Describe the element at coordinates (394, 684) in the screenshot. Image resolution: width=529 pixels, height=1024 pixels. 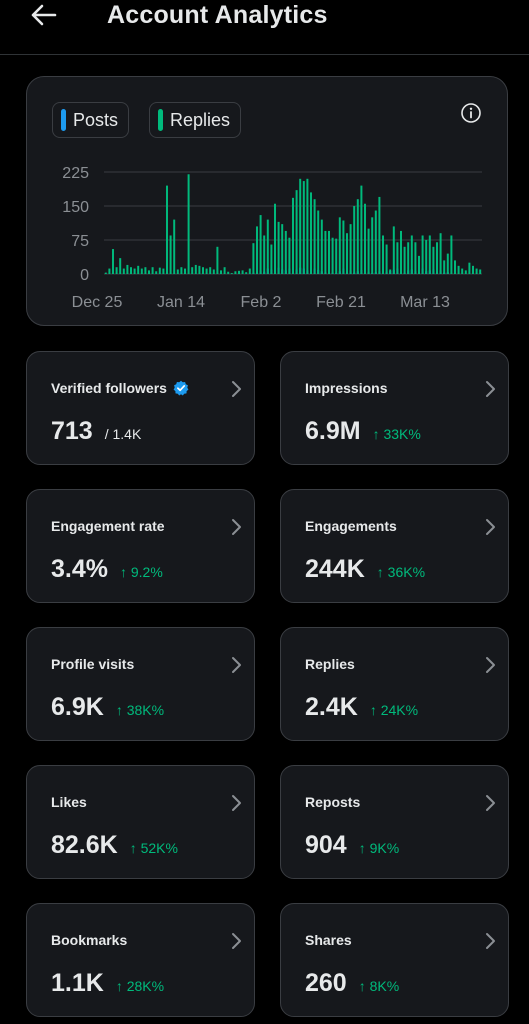
I see `stat-card-replies: Replies 2.4K ↑ 24K%` at that location.